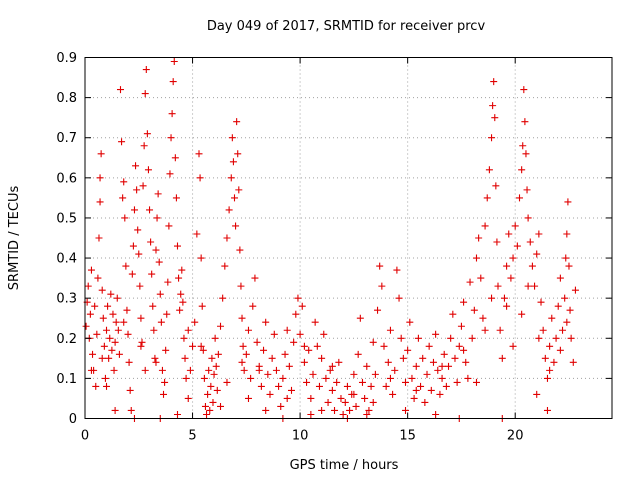 This screenshot has height=485, width=640. Describe the element at coordinates (66, 339) in the screenshot. I see `y-tick-label: 0.2` at that location.